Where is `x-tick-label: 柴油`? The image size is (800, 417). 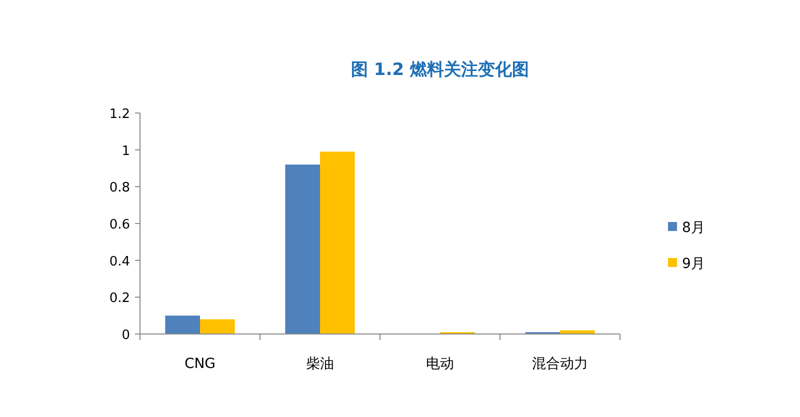
x-tick-label: 柴油 is located at coordinates (320, 364).